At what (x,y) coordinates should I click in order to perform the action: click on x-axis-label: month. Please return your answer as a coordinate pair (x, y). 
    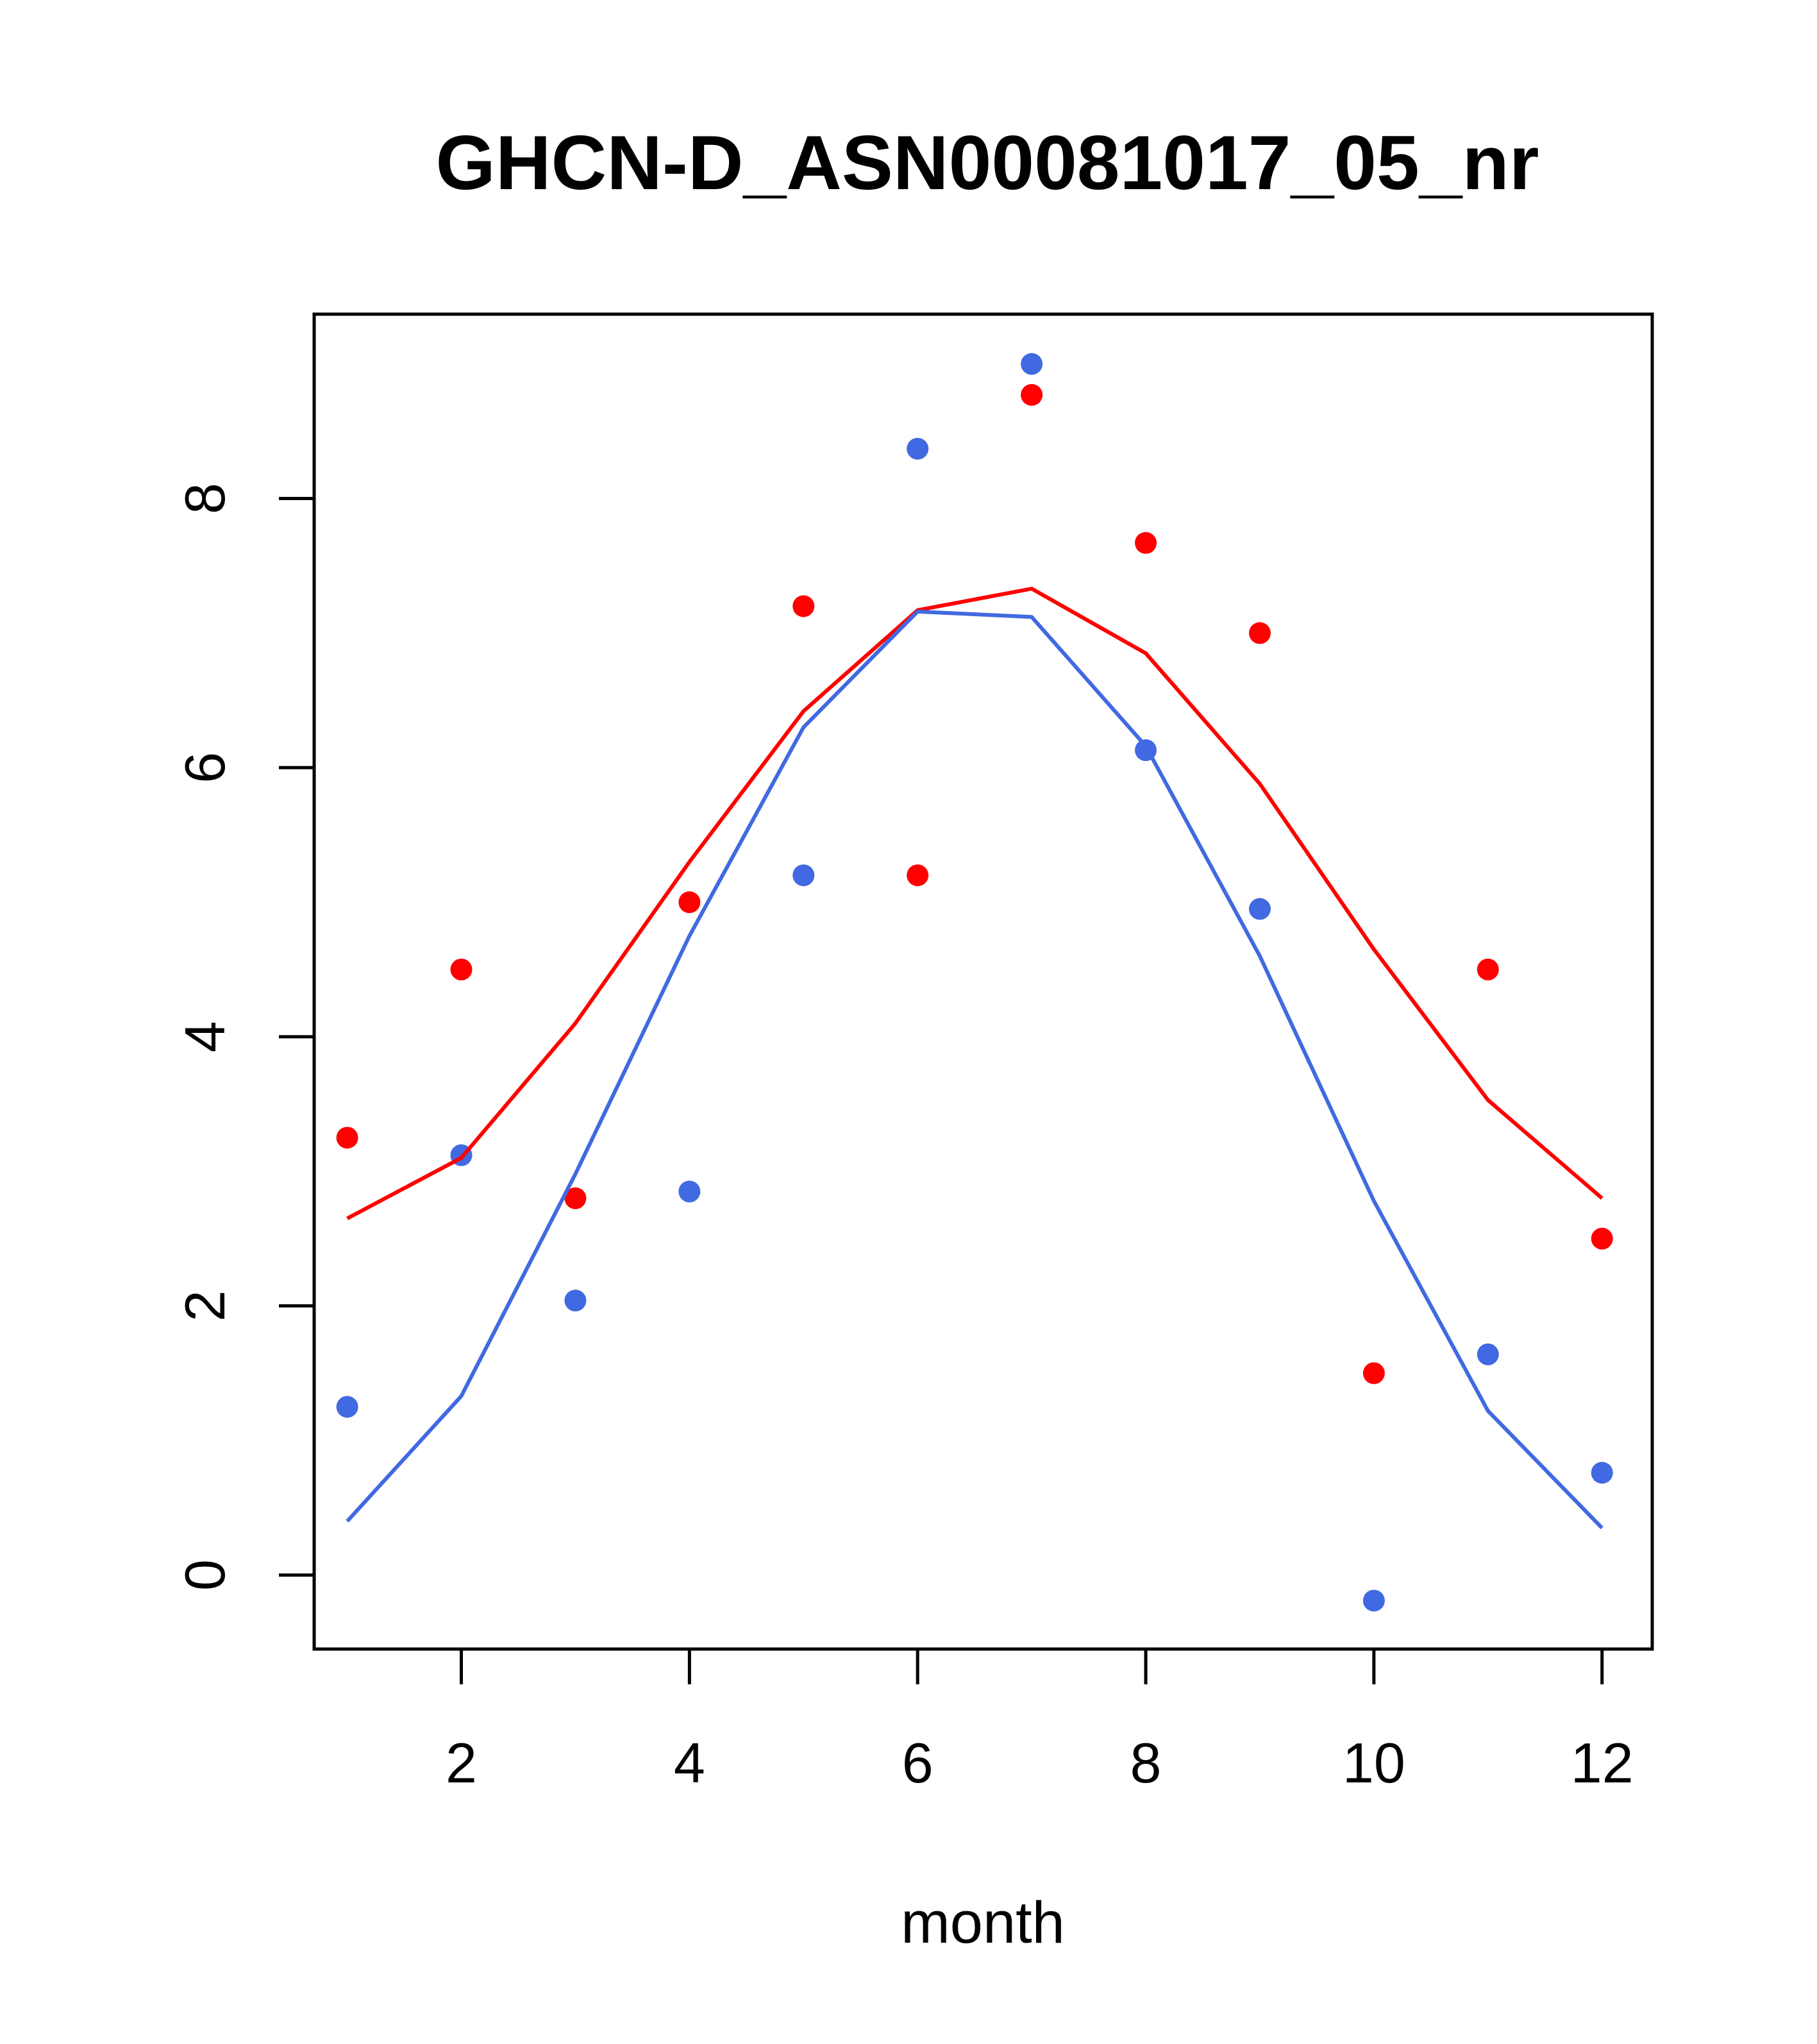
    Looking at the image, I should click on (983, 1923).